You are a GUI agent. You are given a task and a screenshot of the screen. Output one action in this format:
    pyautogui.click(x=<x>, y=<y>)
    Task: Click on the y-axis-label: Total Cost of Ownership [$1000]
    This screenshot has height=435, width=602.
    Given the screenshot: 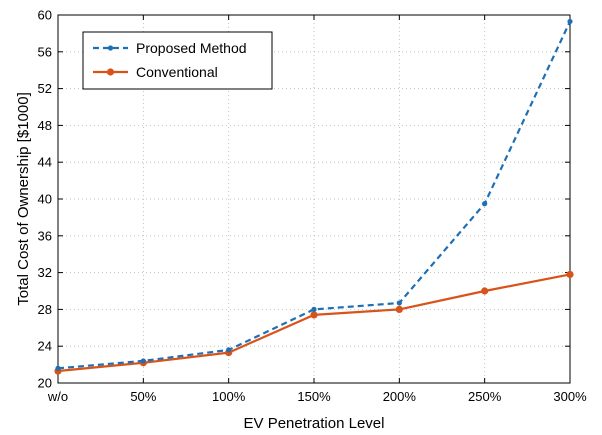 What is the action you would take?
    pyautogui.click(x=23, y=198)
    